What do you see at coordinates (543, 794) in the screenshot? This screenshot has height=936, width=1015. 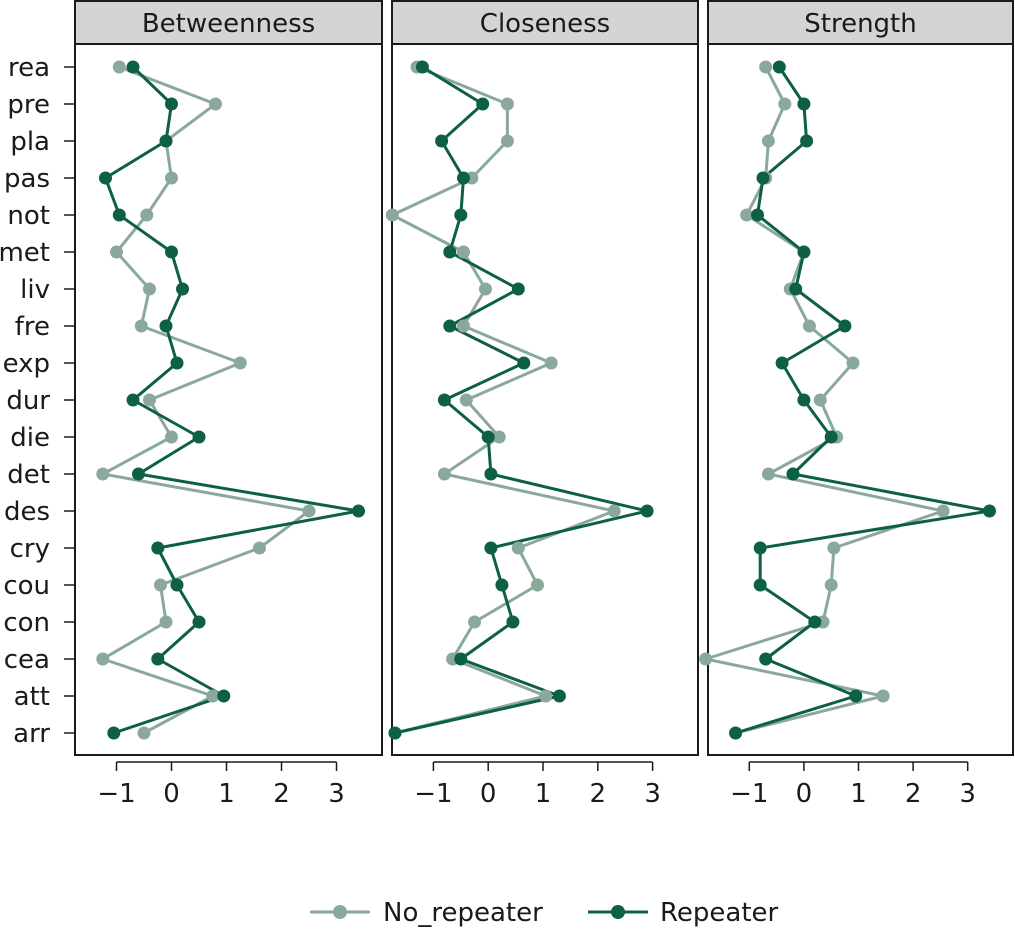 I see `x-tick-label-closeness-1: 1` at bounding box center [543, 794].